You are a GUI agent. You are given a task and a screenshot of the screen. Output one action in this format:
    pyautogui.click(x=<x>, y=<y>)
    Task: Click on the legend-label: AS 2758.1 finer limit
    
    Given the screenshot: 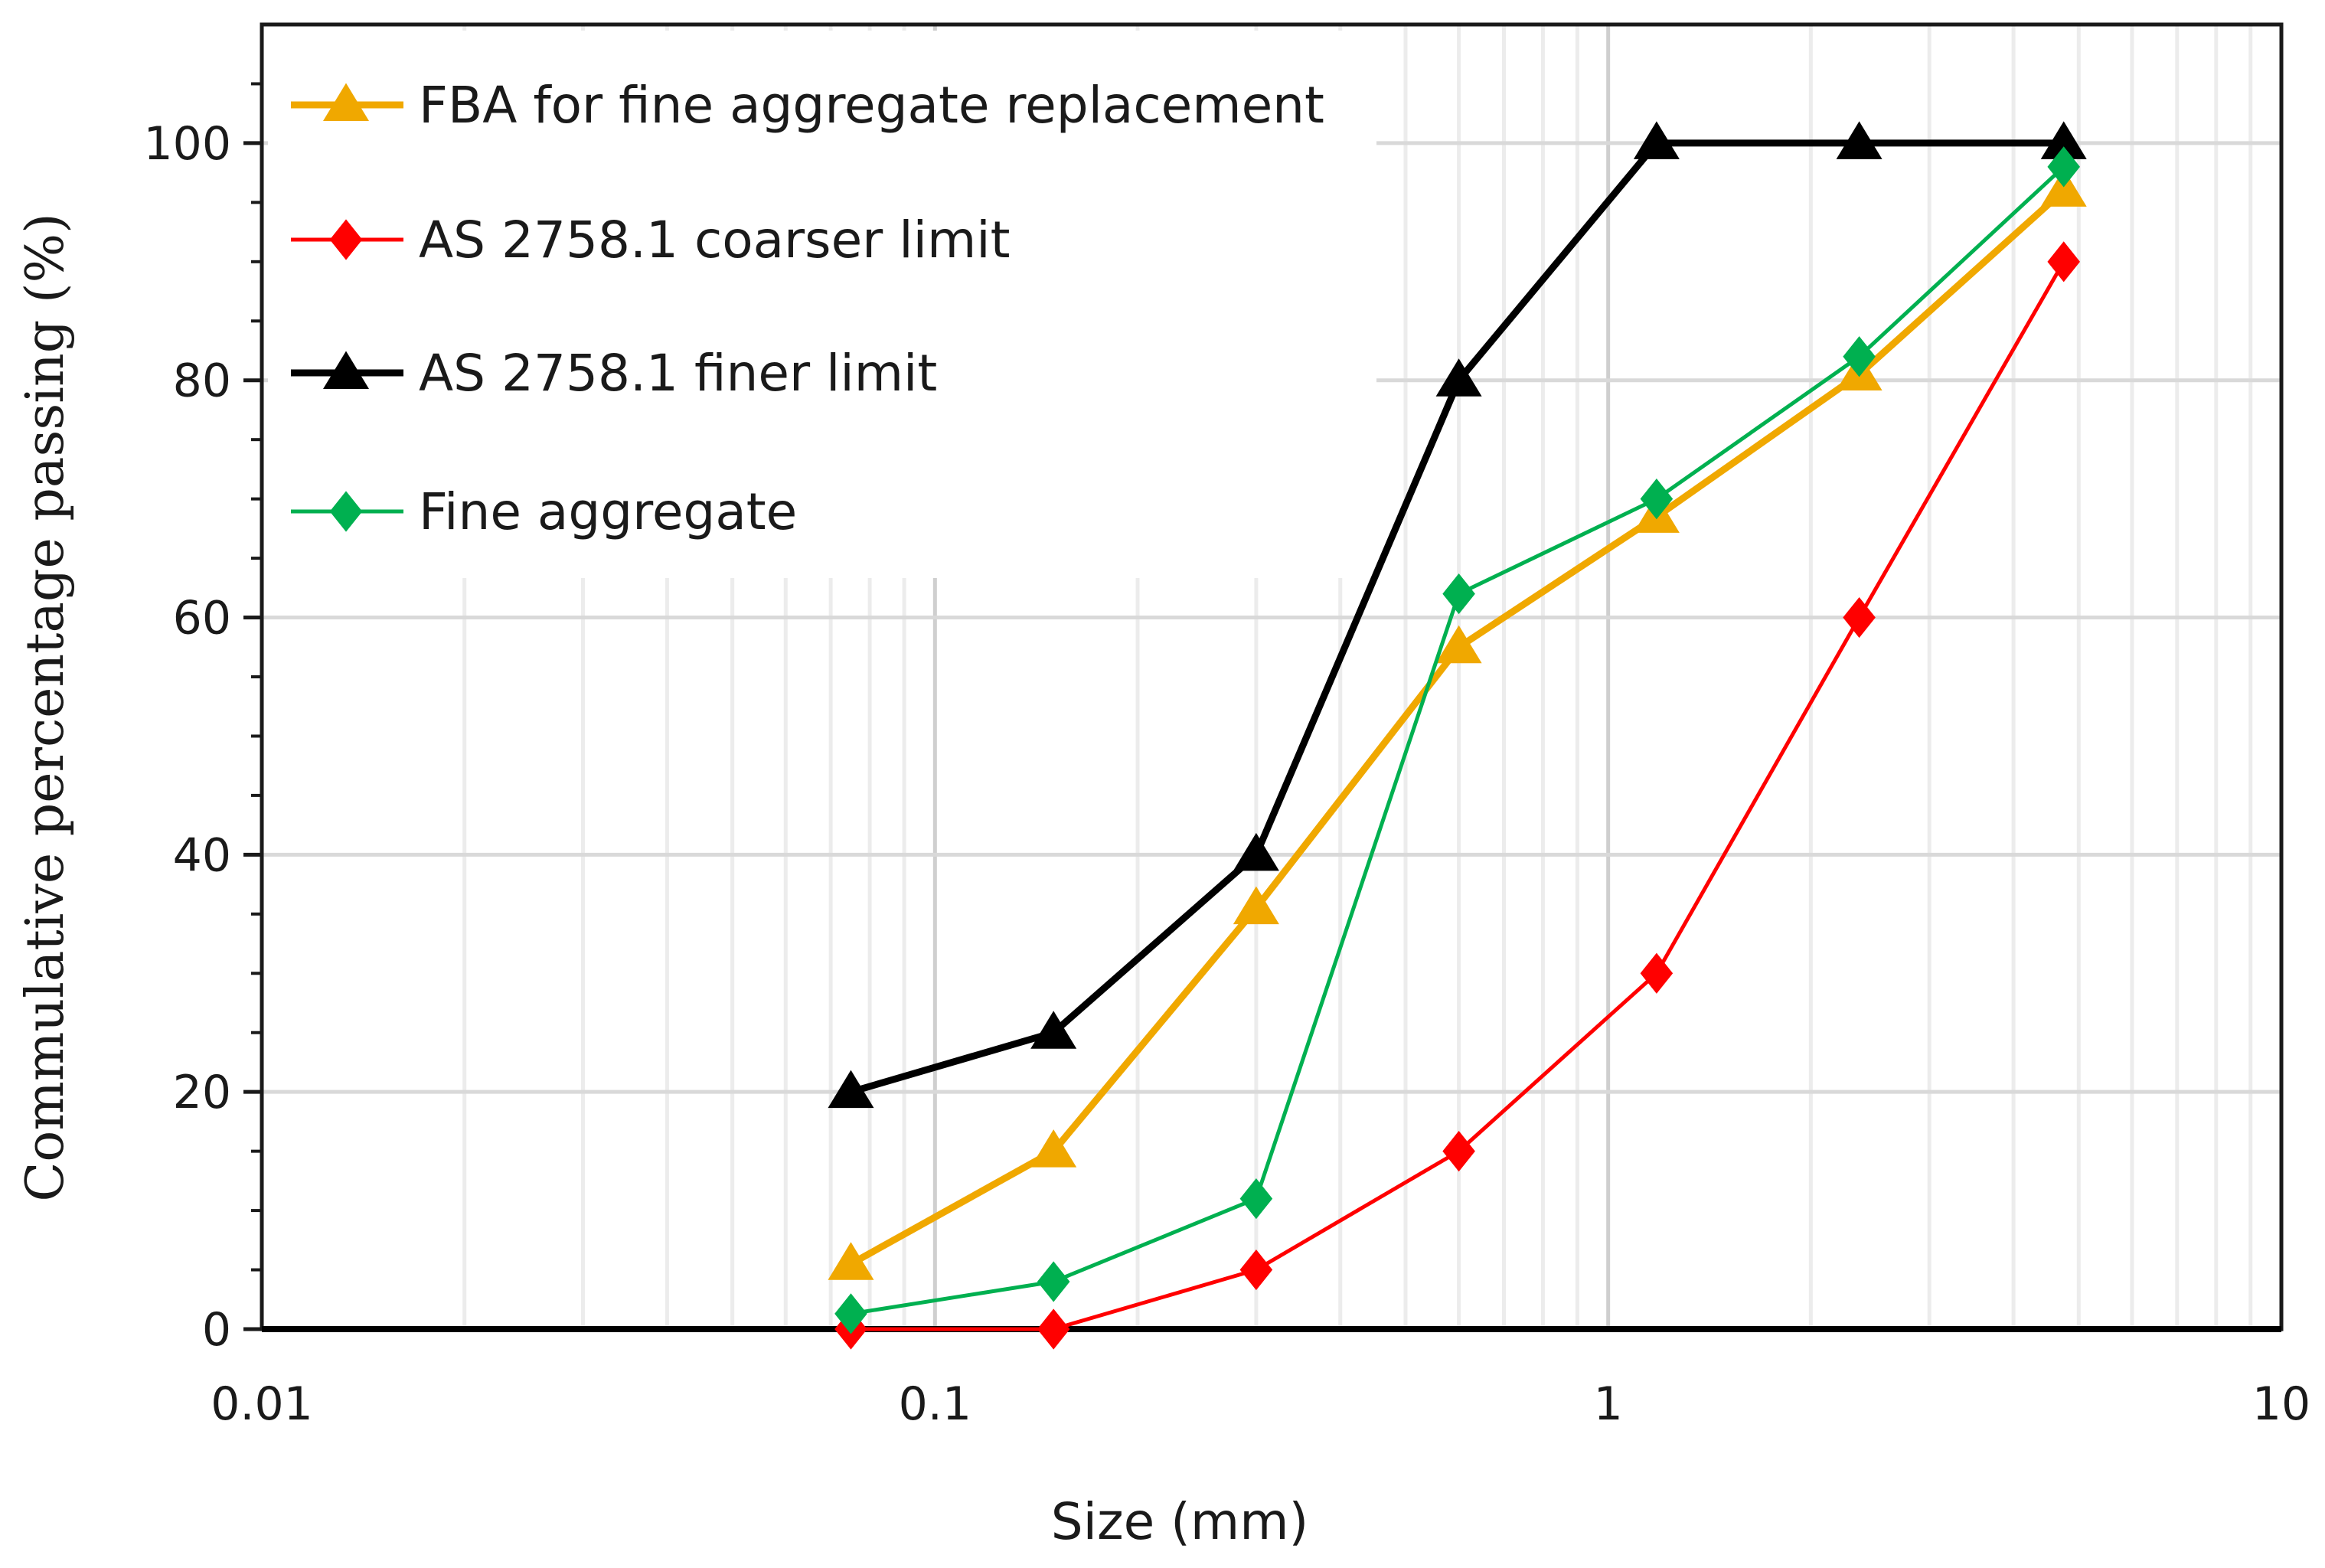 What is the action you would take?
    pyautogui.click(x=678, y=373)
    